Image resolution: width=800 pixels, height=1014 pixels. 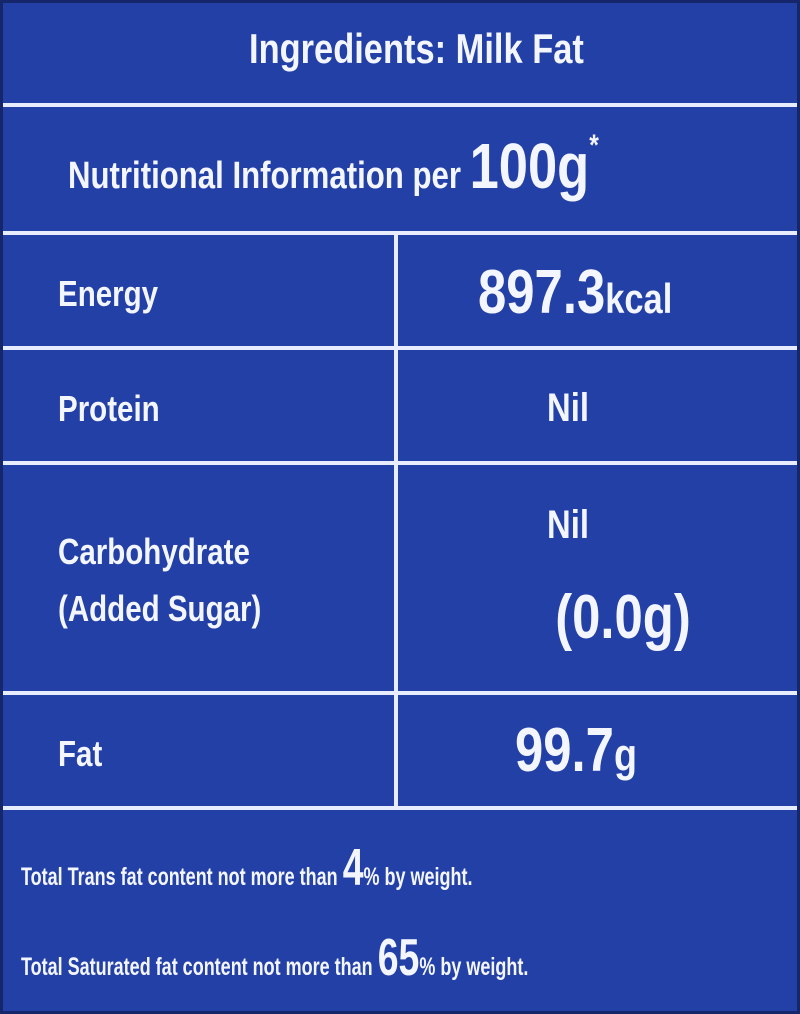 I want to click on nutrition-title: Nutritional Information per 100g*, so click(x=333, y=171).